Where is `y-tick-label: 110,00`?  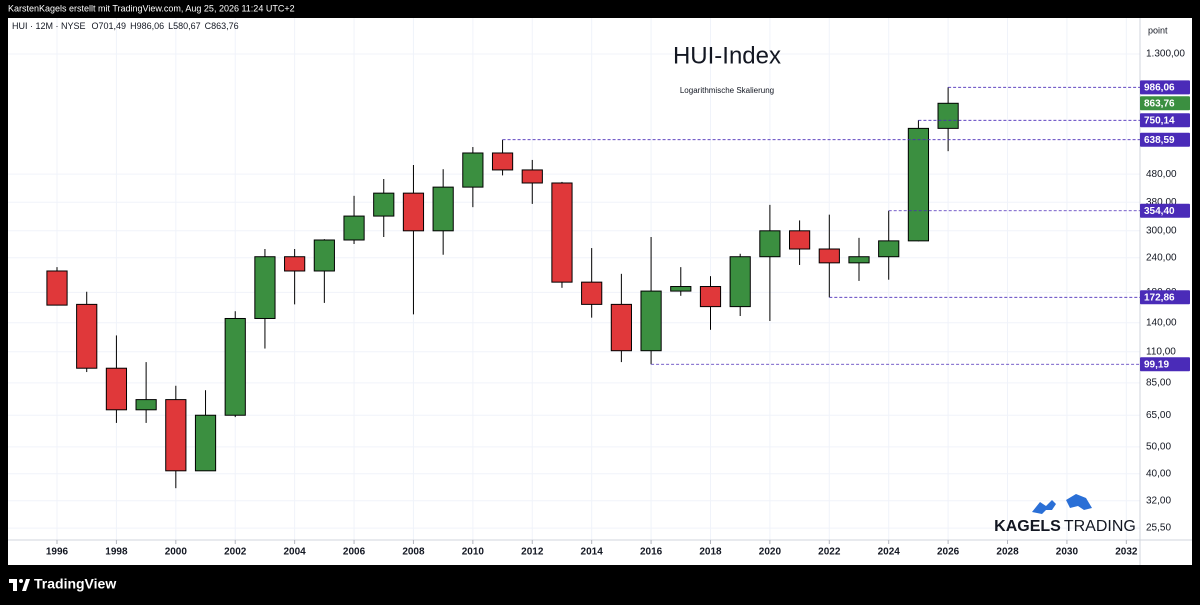 y-tick-label: 110,00 is located at coordinates (1161, 351).